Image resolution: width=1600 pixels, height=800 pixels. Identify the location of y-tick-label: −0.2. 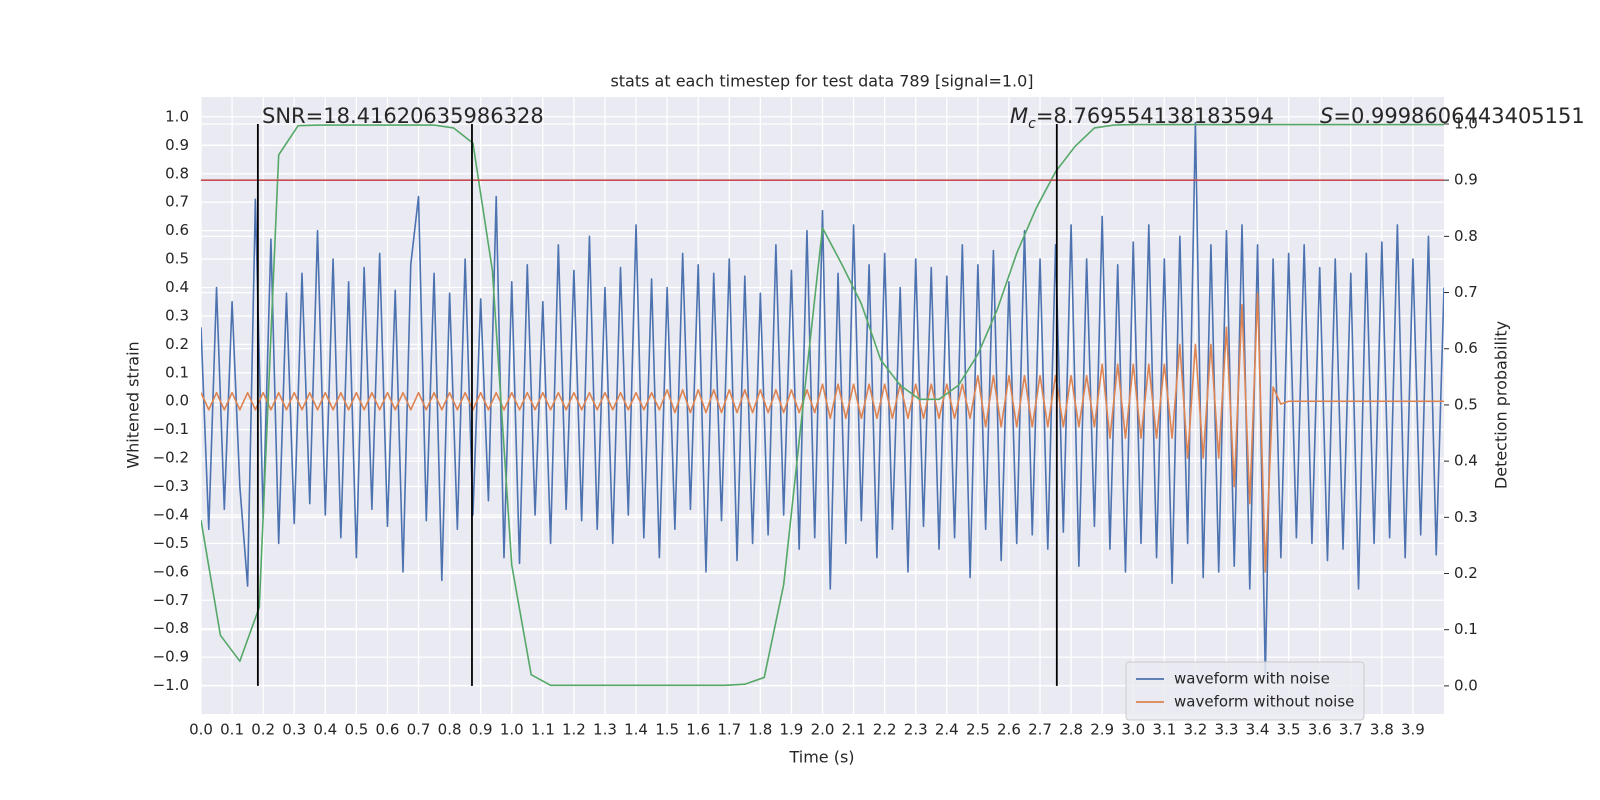
(171, 458).